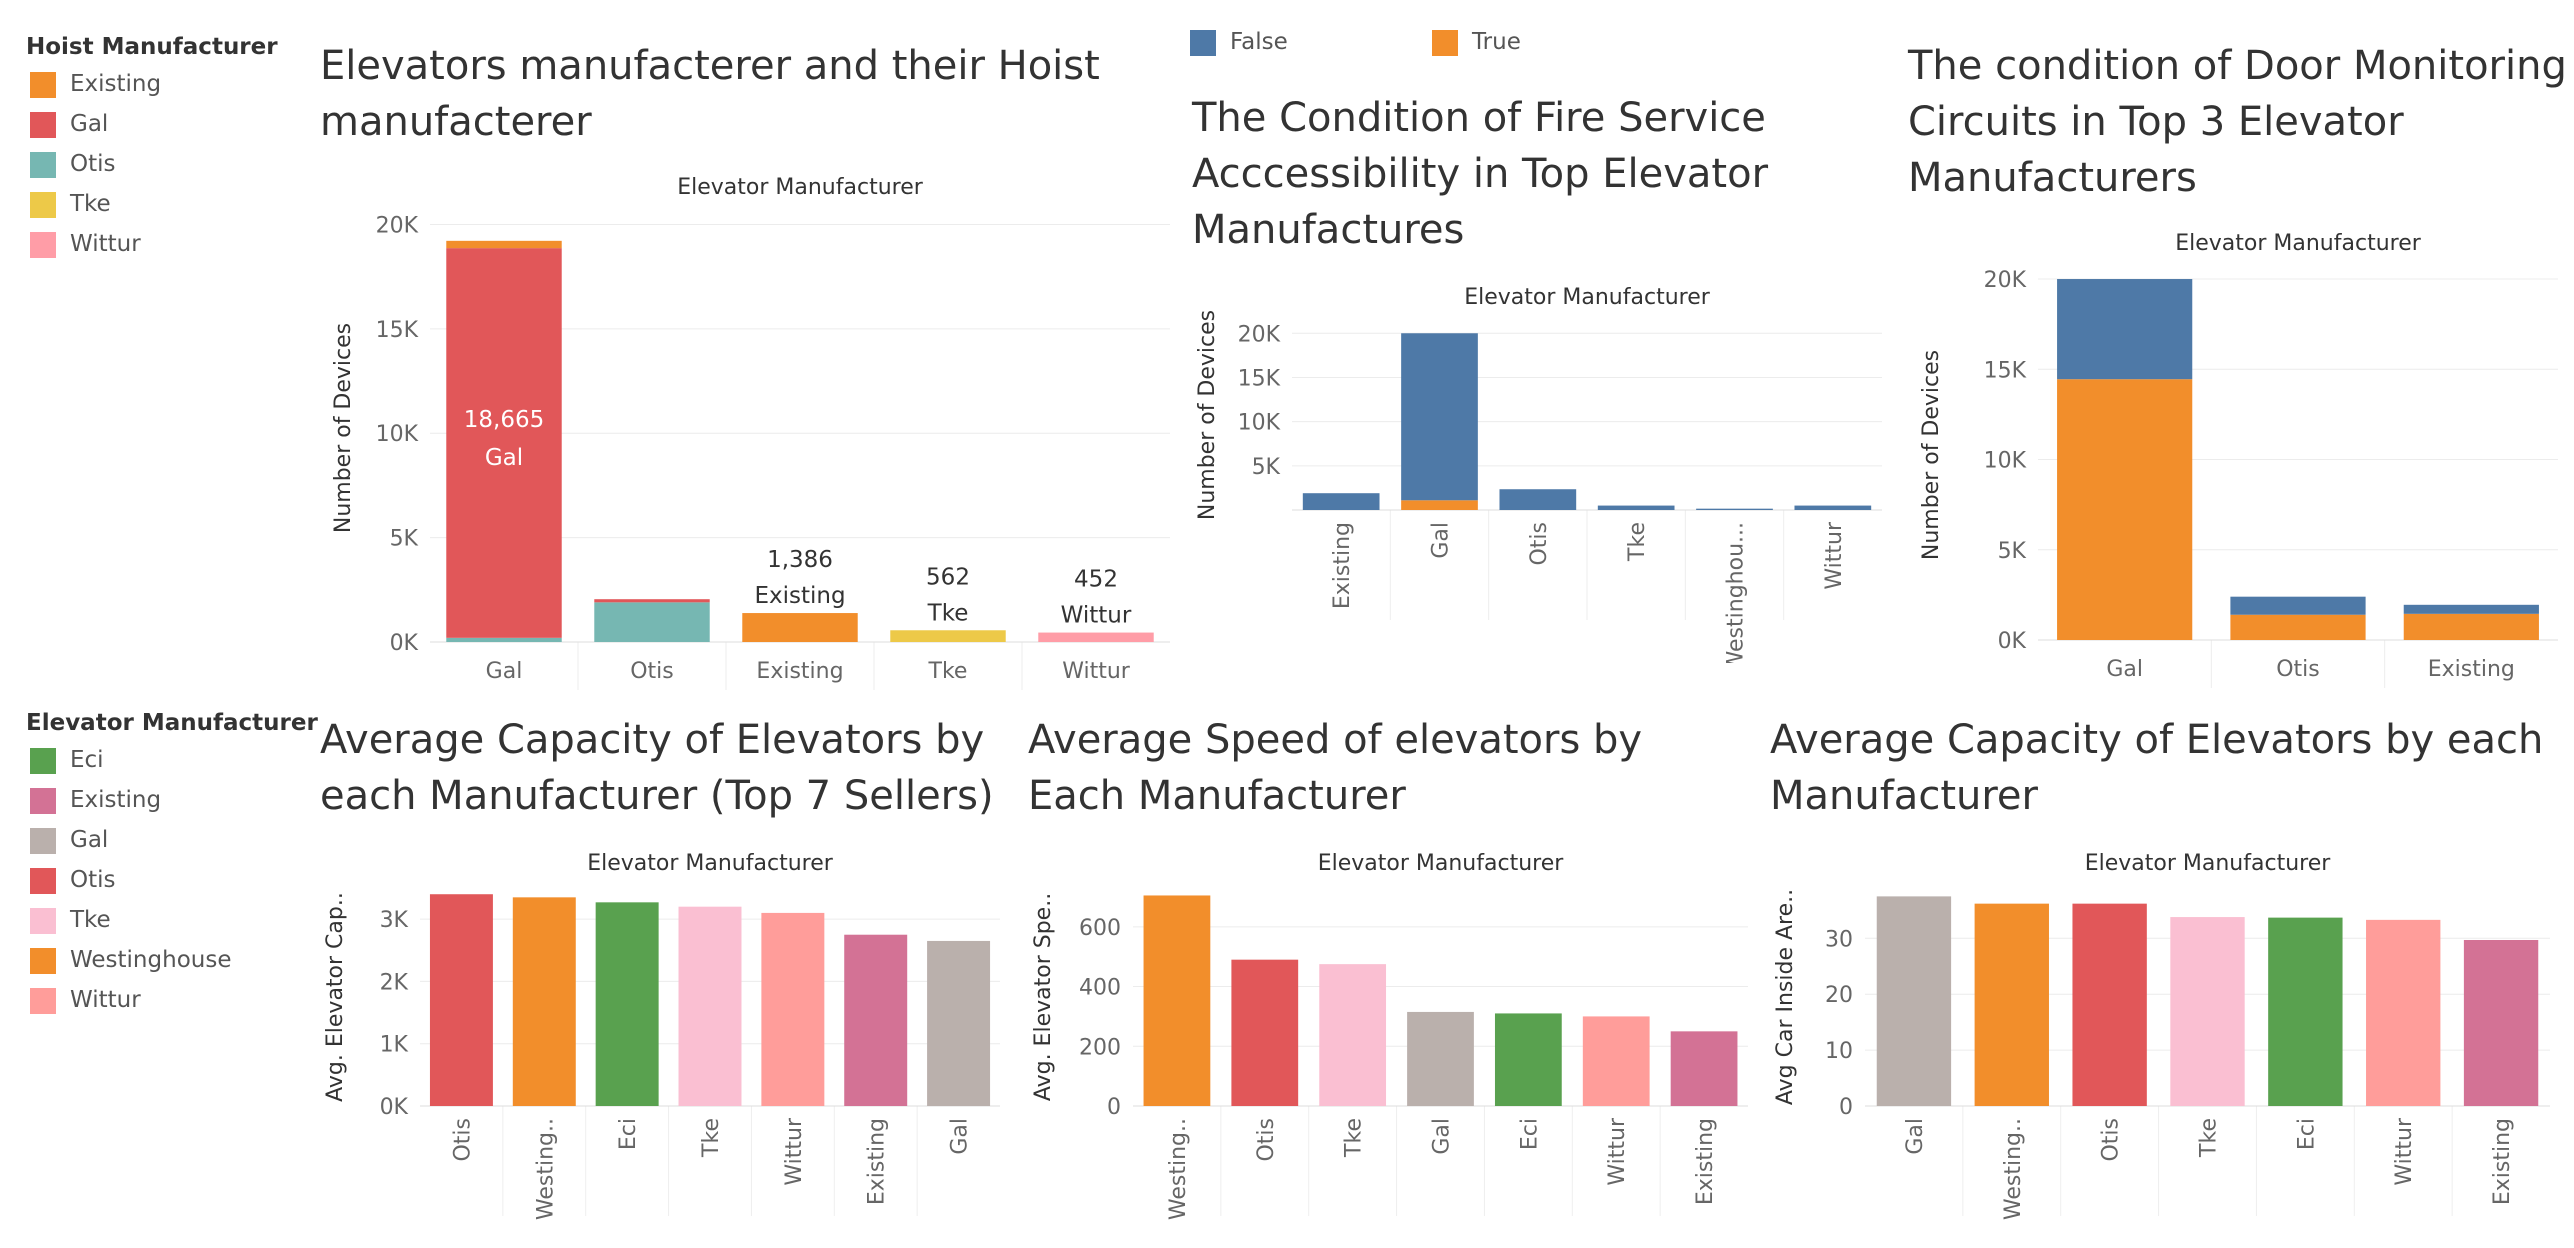 The width and height of the screenshot is (2574, 1248). What do you see at coordinates (1785, 997) in the screenshot?
I see `y-axis-label: Avg Car Inside Are..` at bounding box center [1785, 997].